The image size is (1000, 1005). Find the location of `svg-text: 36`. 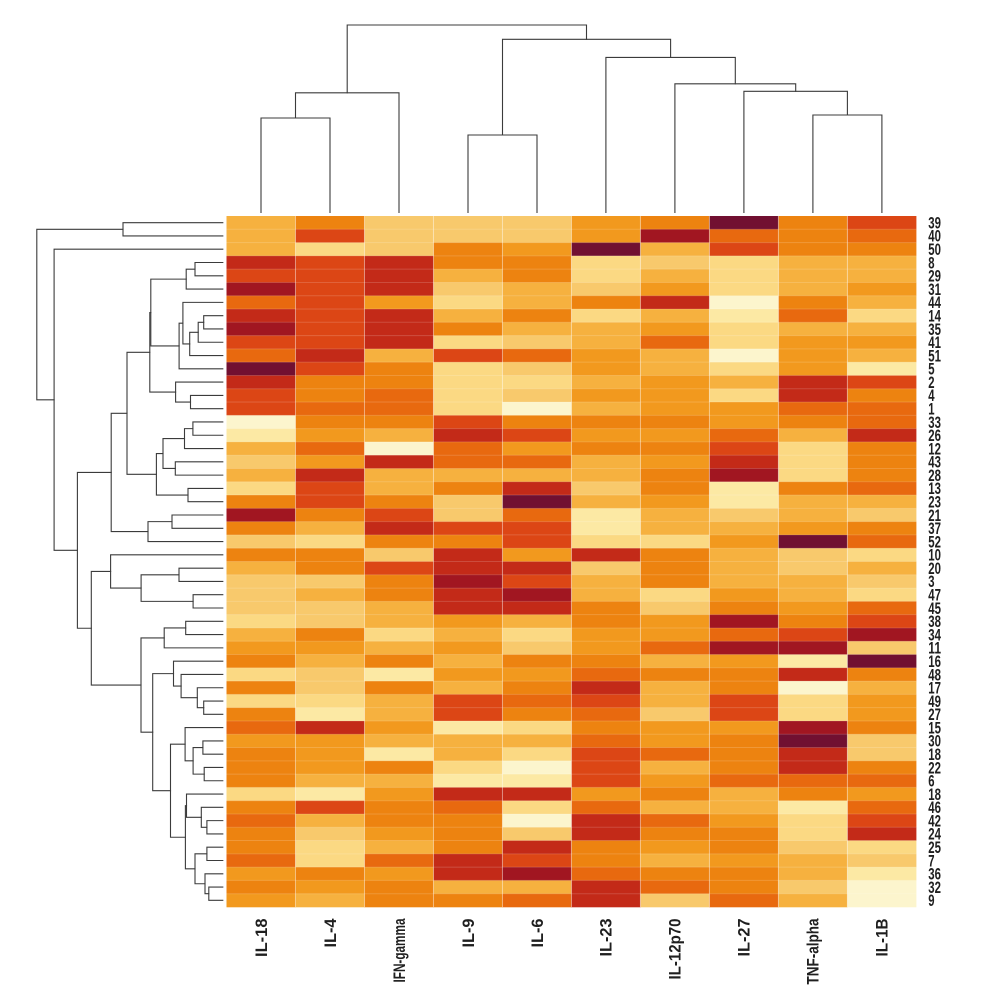

svg-text: 36 is located at coordinates (934, 875).